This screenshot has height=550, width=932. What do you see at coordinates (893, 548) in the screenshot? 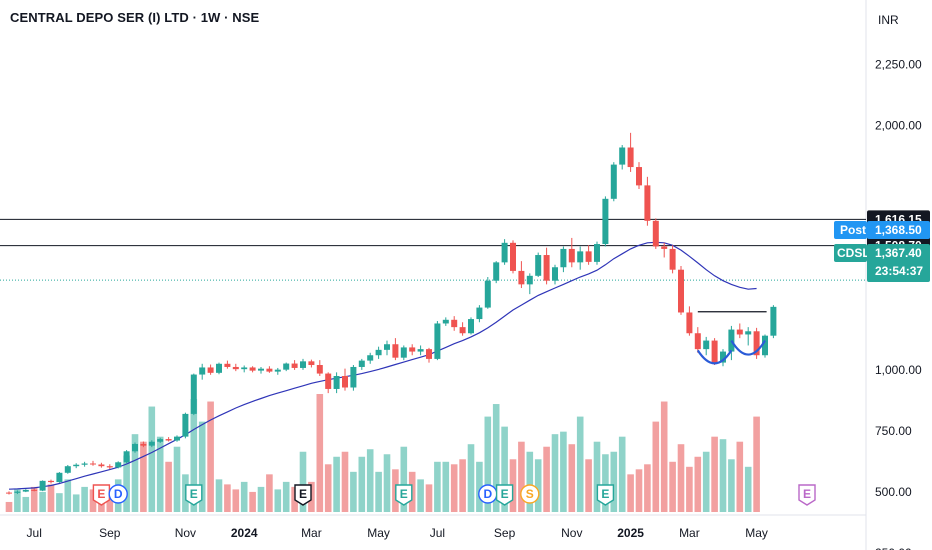
I see `y-tick-label: 250.00` at bounding box center [893, 548].